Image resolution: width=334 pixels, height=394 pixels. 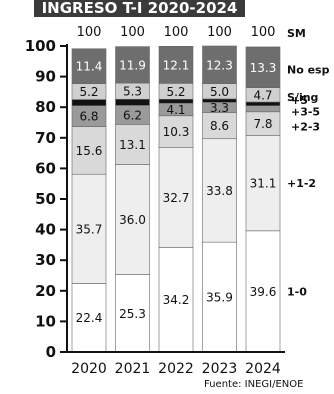 I want to click on value-label: 10.3, so click(x=176, y=132).